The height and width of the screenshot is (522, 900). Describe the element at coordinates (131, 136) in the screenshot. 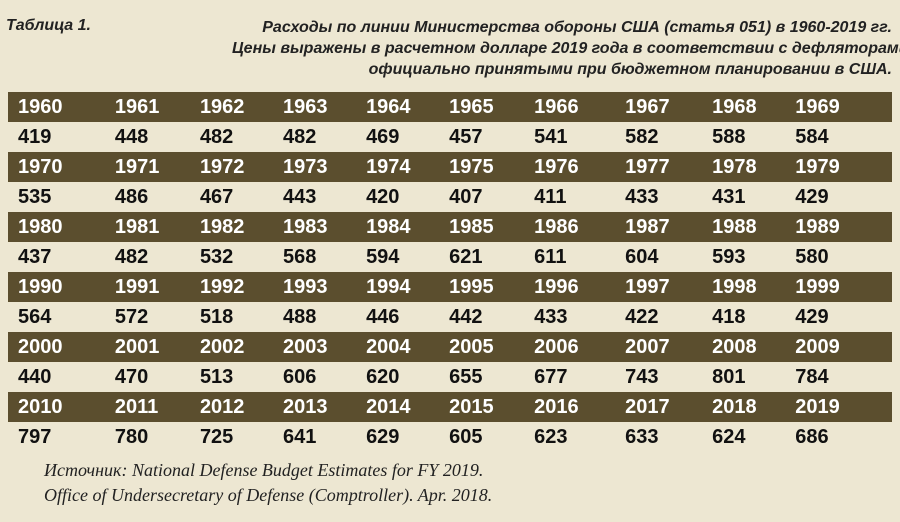

I see `value-cell: 448` at that location.